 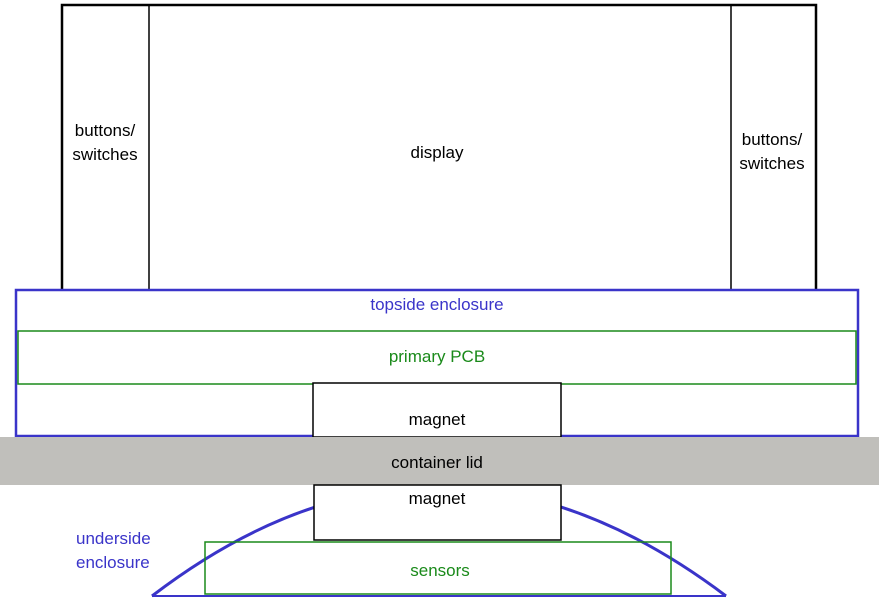 What do you see at coordinates (113, 538) in the screenshot?
I see `underside-enclosure-label-line1: underside` at bounding box center [113, 538].